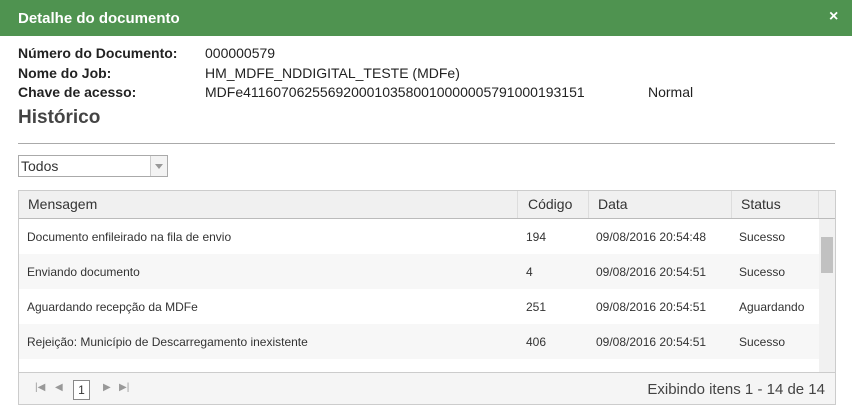  What do you see at coordinates (158, 166) in the screenshot?
I see `select-arrow` at bounding box center [158, 166].